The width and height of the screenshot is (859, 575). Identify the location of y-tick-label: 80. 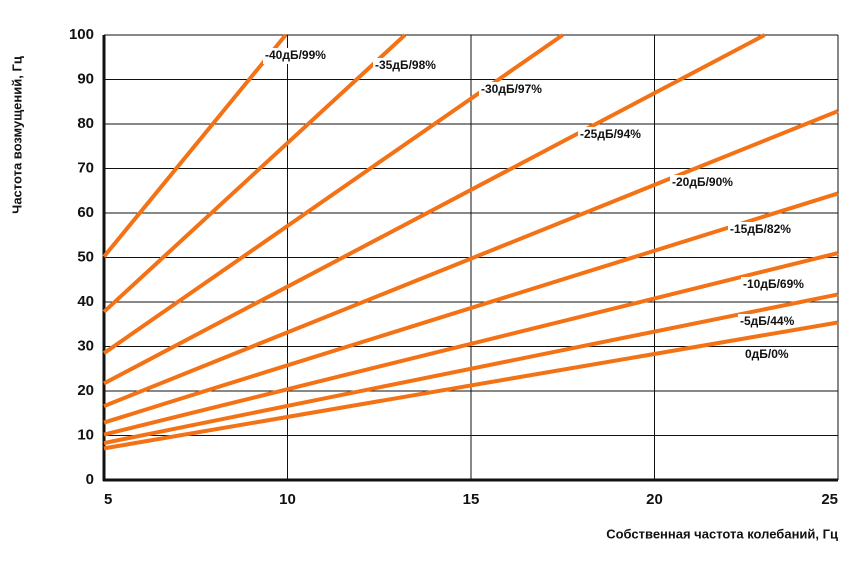
(85, 123).